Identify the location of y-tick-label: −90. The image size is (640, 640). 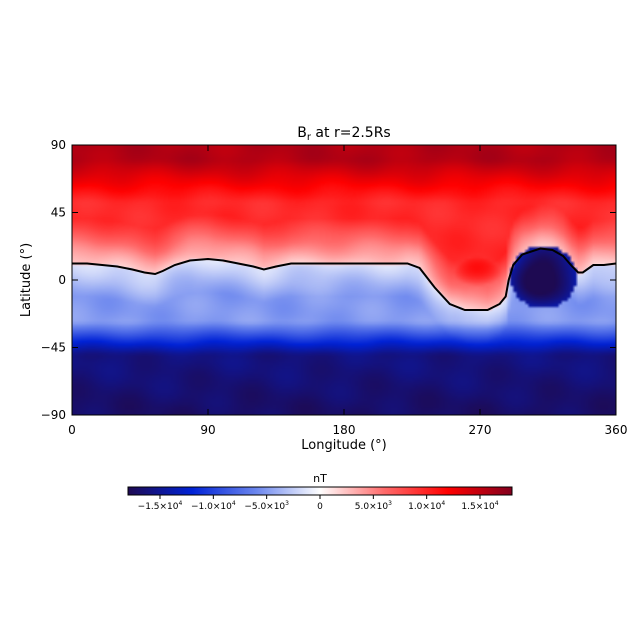
(53, 415).